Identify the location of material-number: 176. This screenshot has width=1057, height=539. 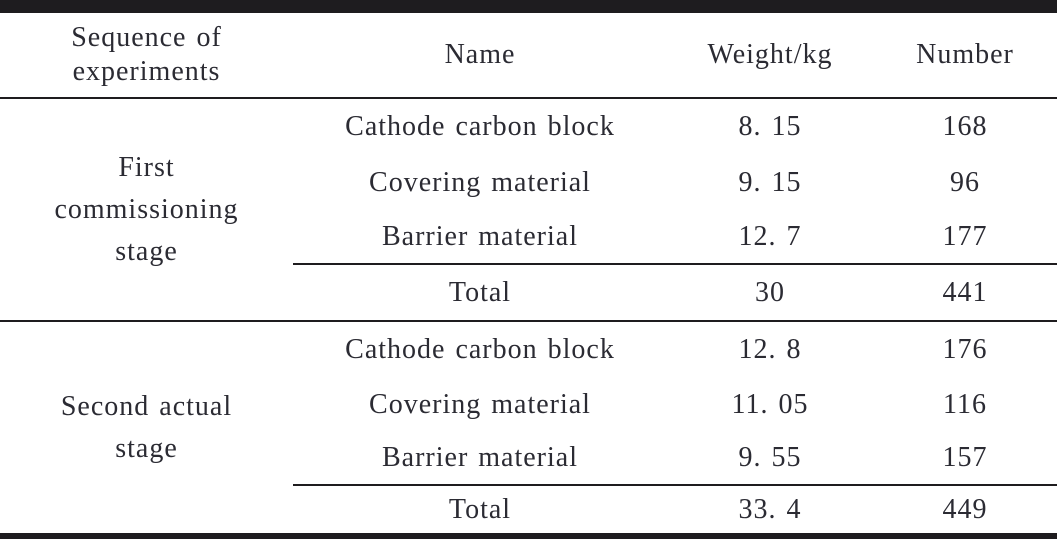
(965, 349).